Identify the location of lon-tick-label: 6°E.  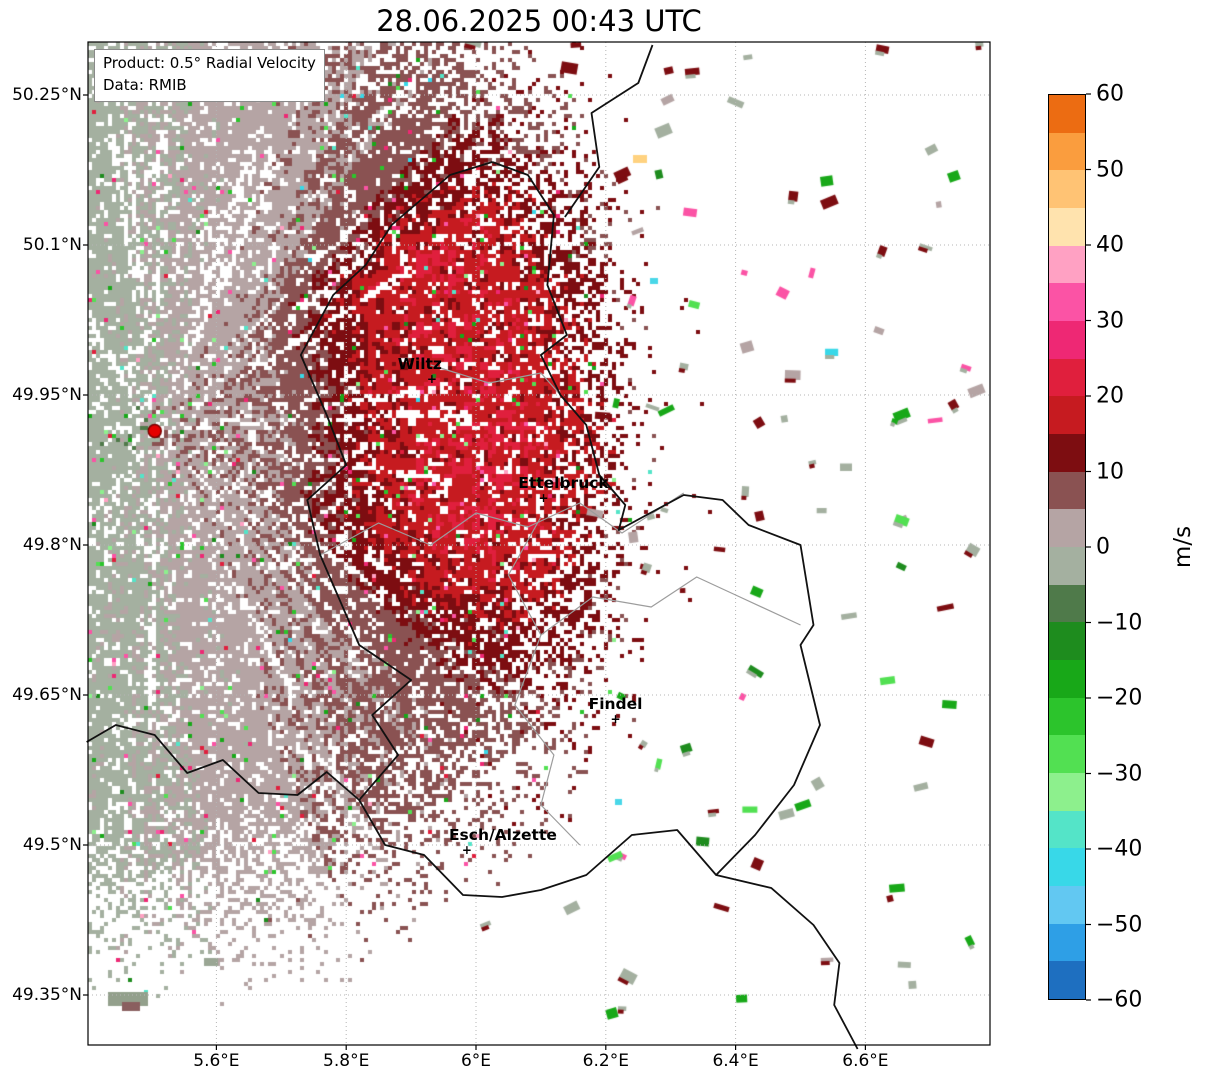
(476, 1061).